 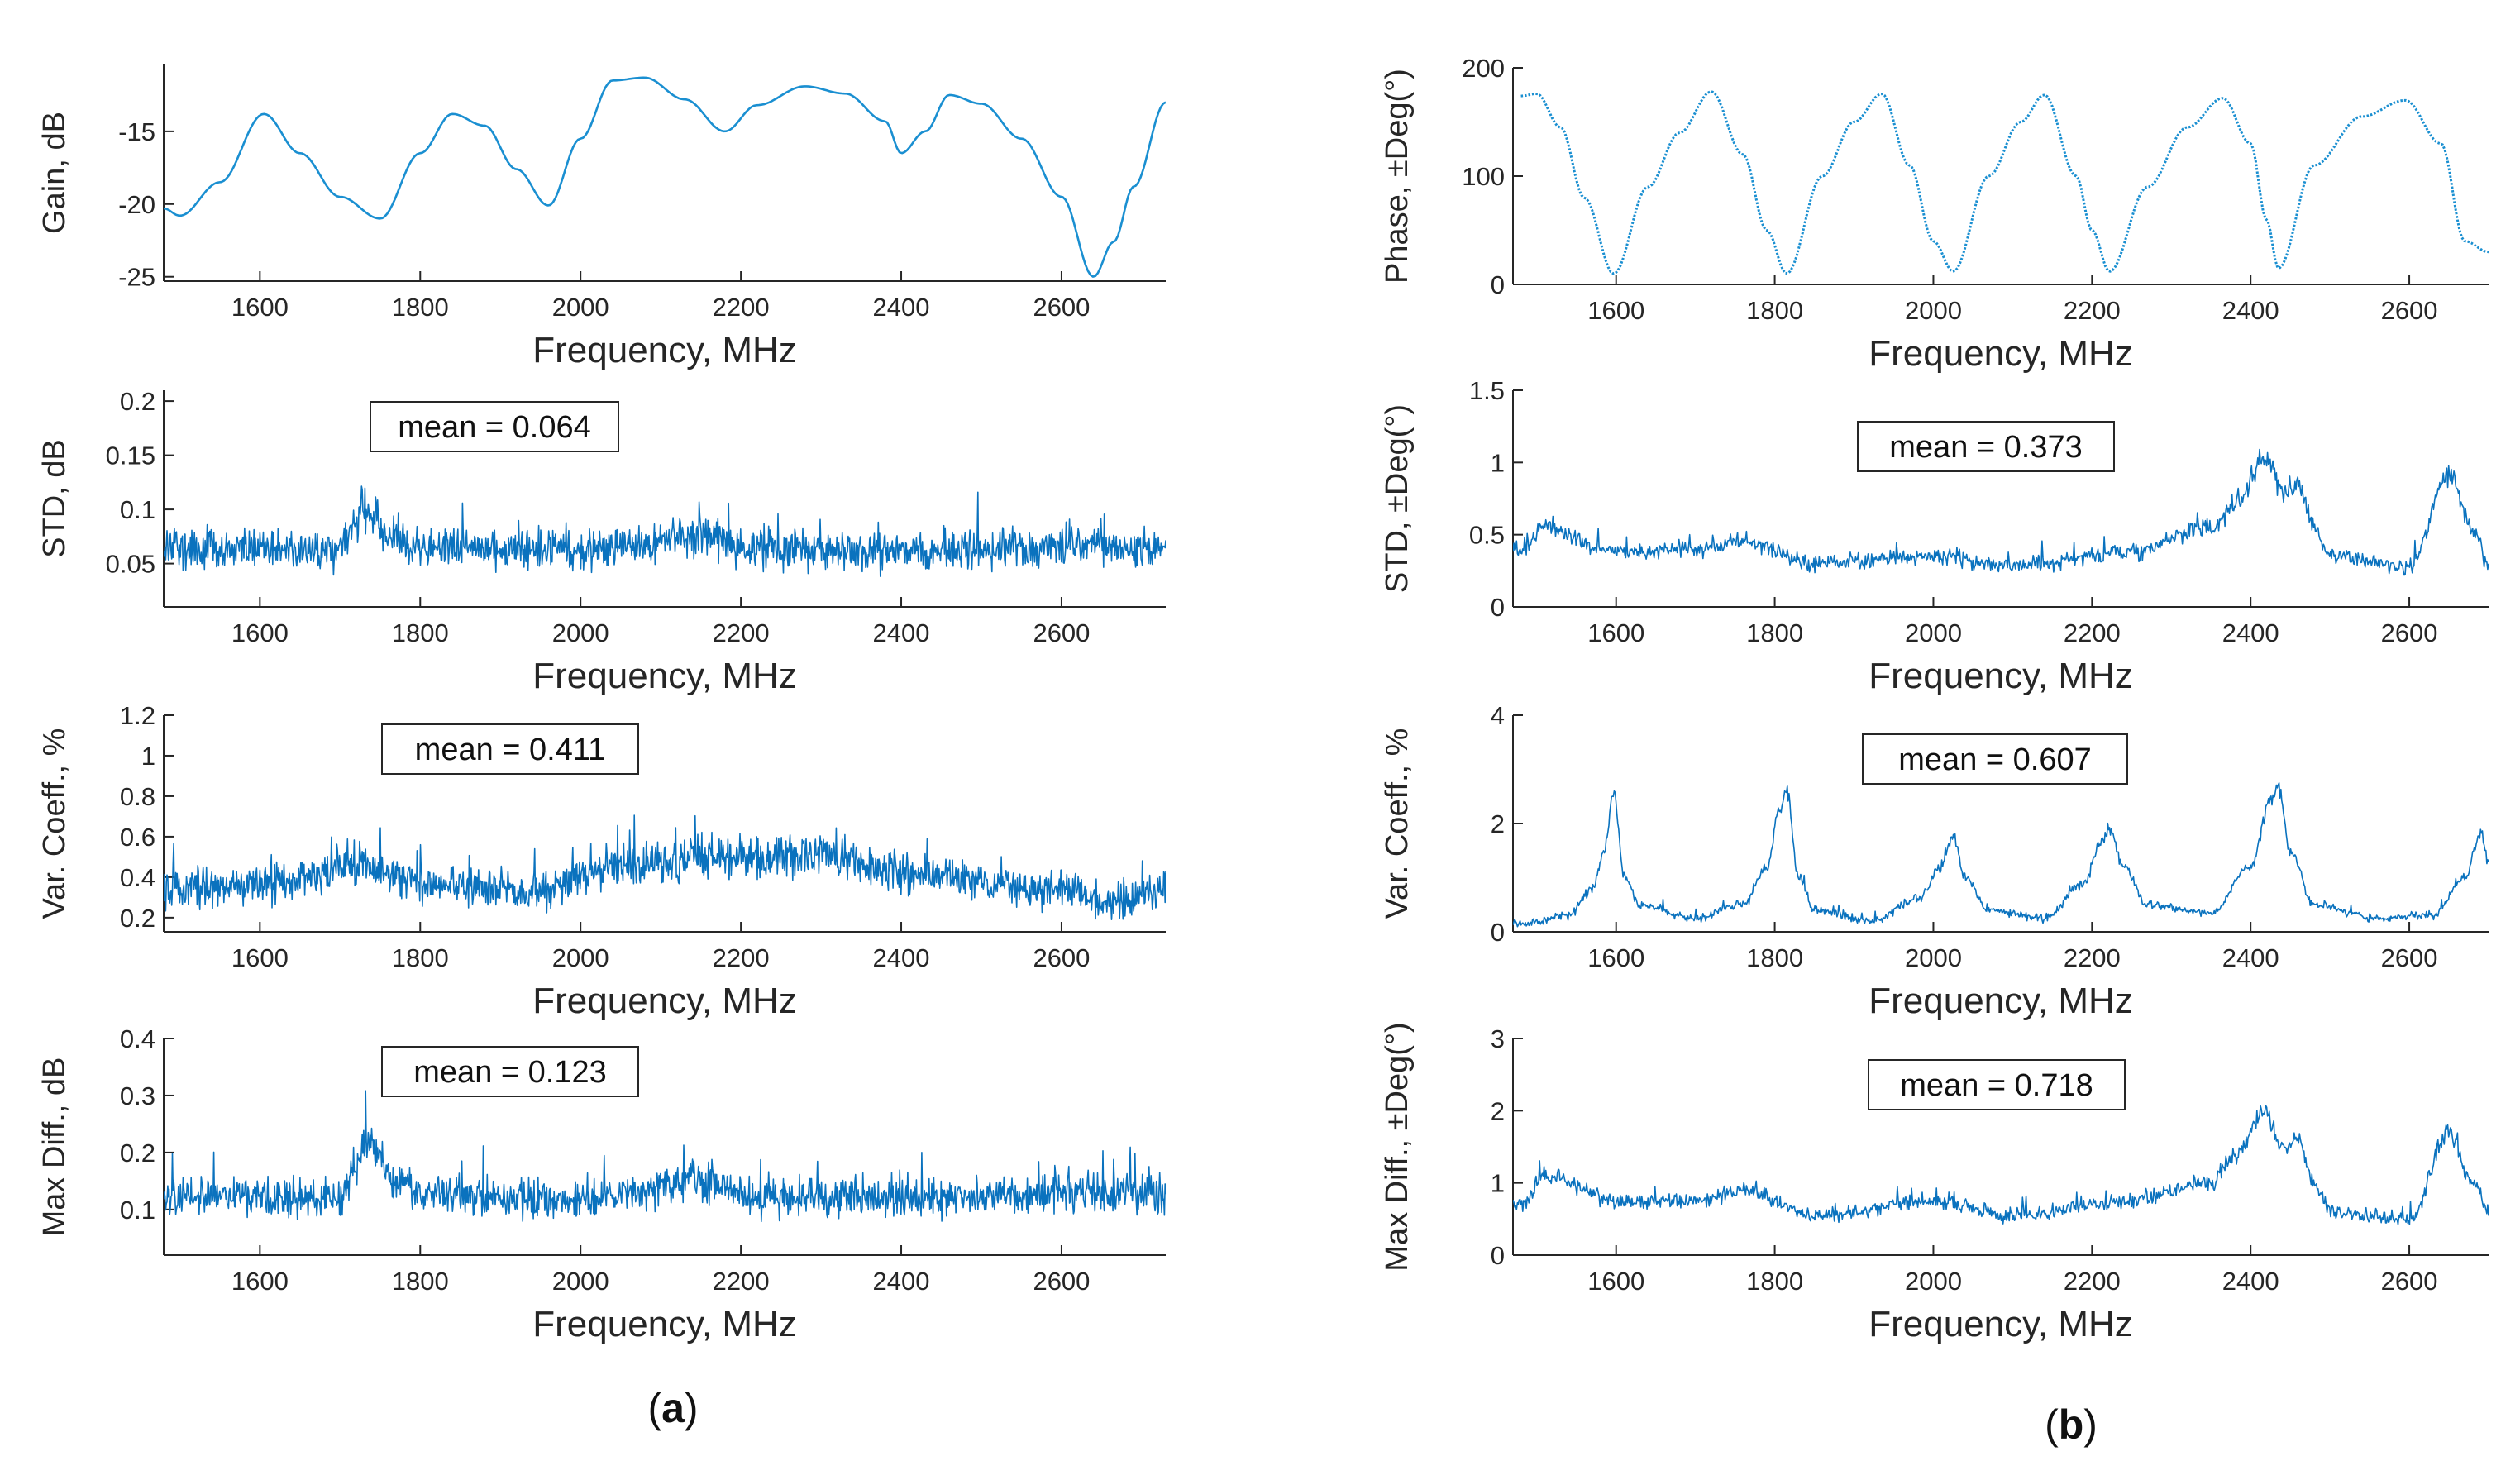 I want to click on mean-annotation-text: mean = 0.064, so click(x=494, y=428).